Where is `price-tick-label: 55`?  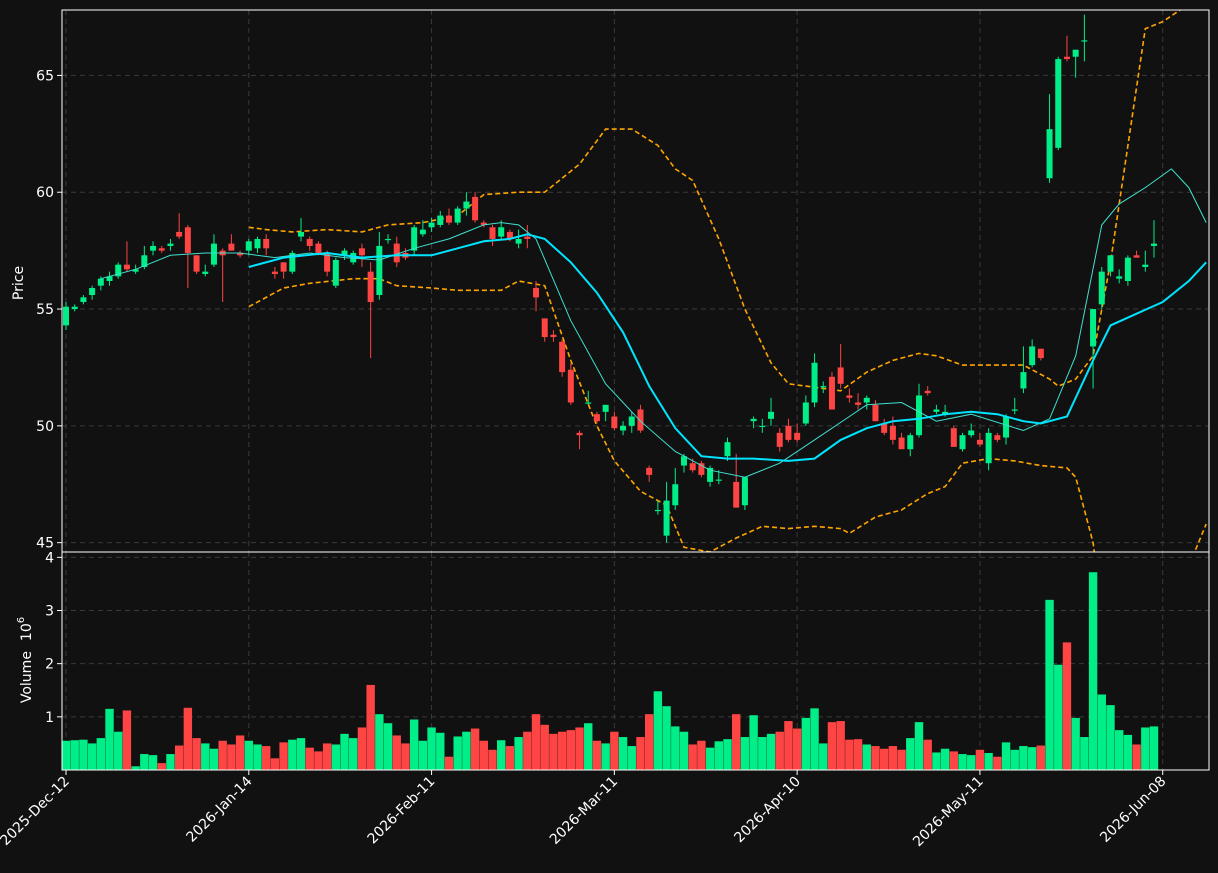
price-tick-label: 55 is located at coordinates (45, 310).